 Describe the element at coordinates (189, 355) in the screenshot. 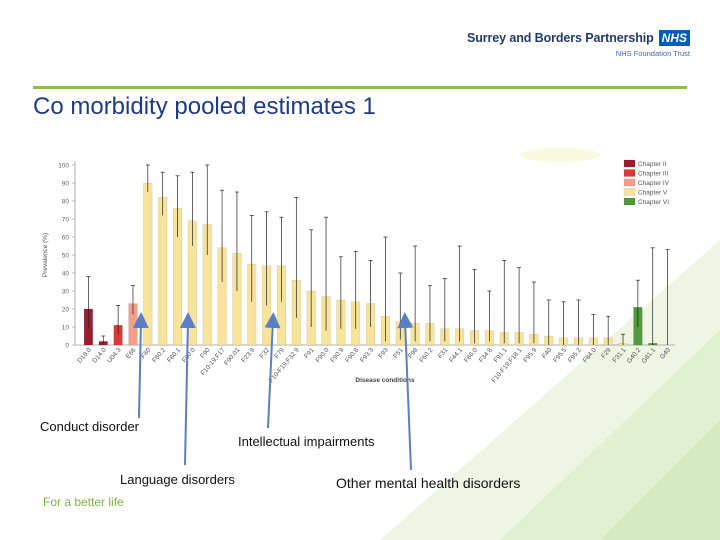

I see `x-tick-label: F80.0` at that location.